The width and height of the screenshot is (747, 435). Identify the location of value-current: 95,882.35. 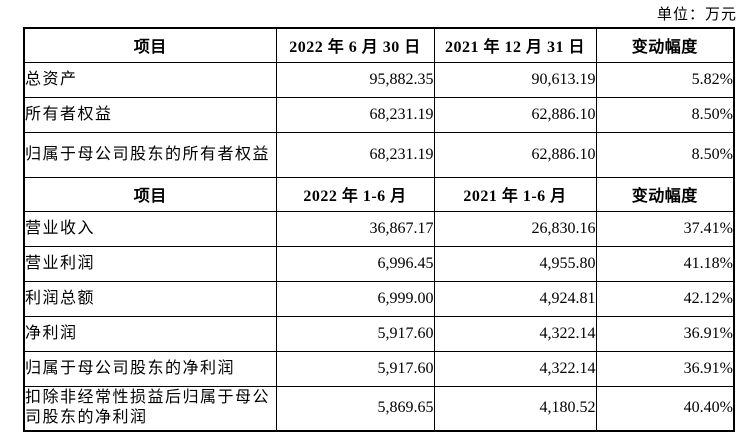
(355, 79).